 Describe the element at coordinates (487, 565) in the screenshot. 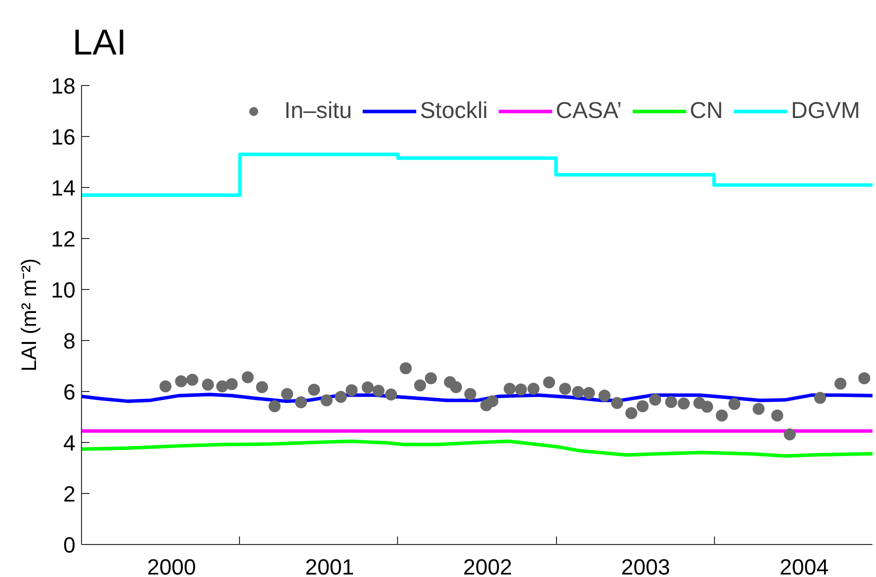

I see `x-tick-label: 2002` at that location.